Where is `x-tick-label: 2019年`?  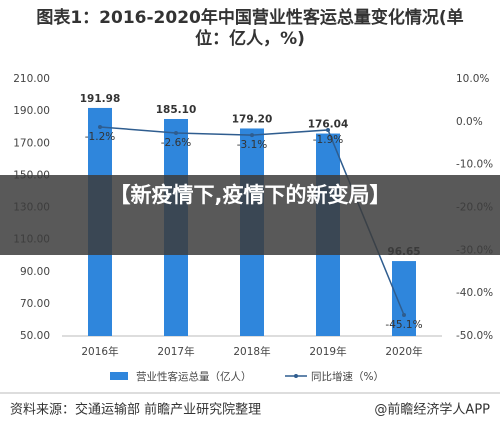
x-tick-label: 2019年 is located at coordinates (327, 351).